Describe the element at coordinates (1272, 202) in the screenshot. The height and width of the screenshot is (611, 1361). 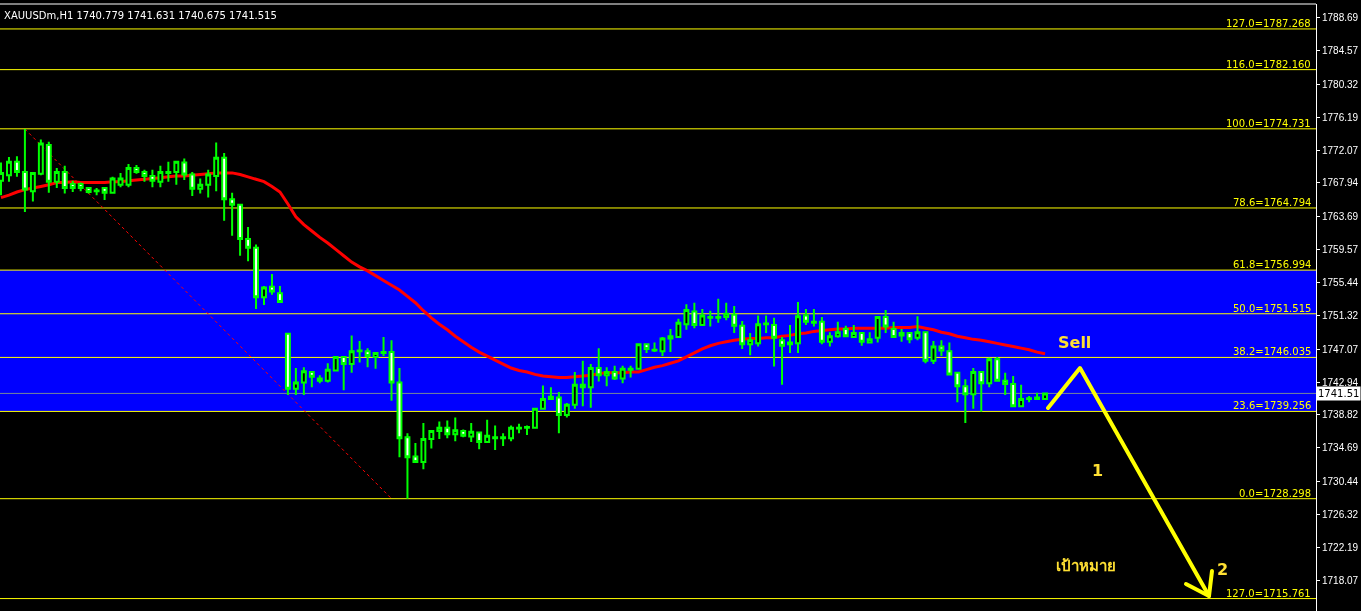
I see `ref-line-label: 78.6=1764.794` at that location.